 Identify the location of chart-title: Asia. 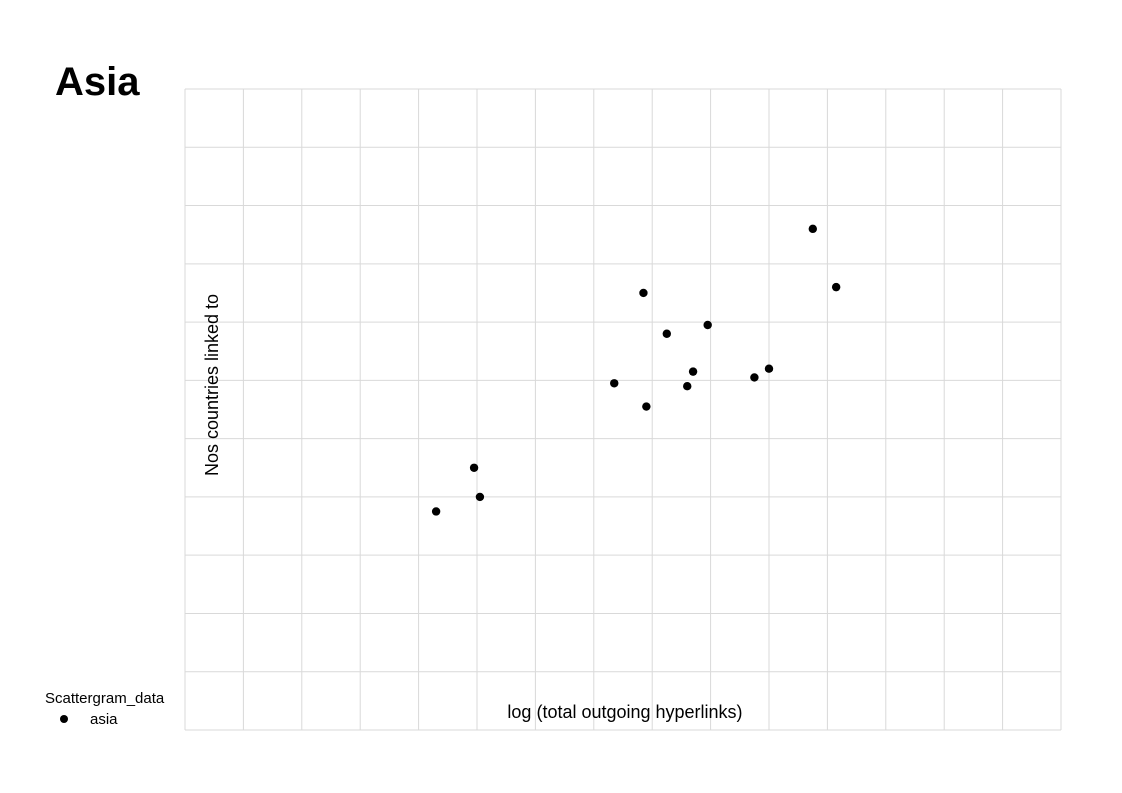
(97, 82).